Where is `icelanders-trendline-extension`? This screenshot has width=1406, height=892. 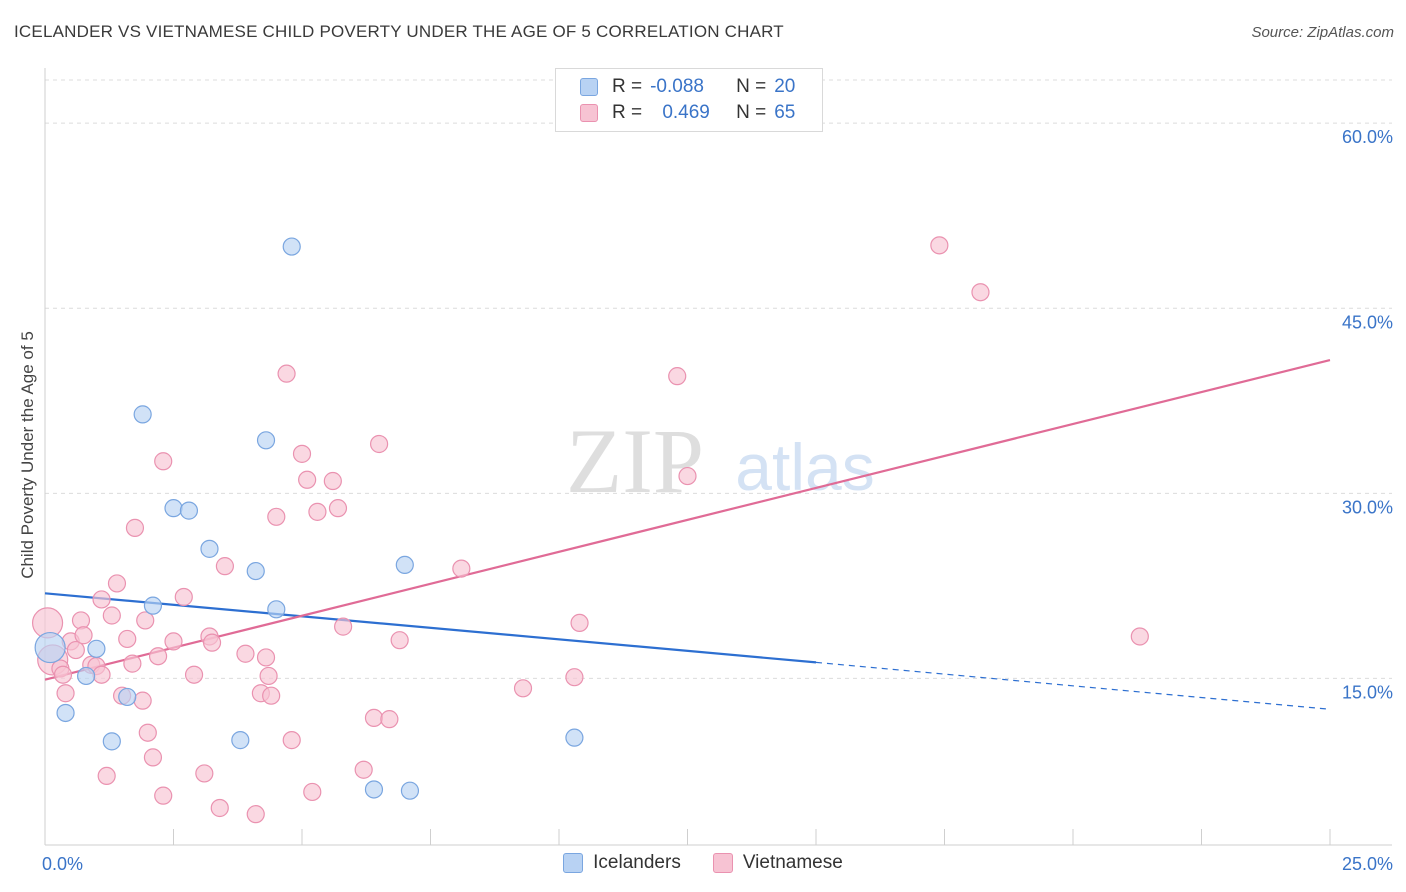
icelanders-trendline-extension is located at coordinates (1073, 685).